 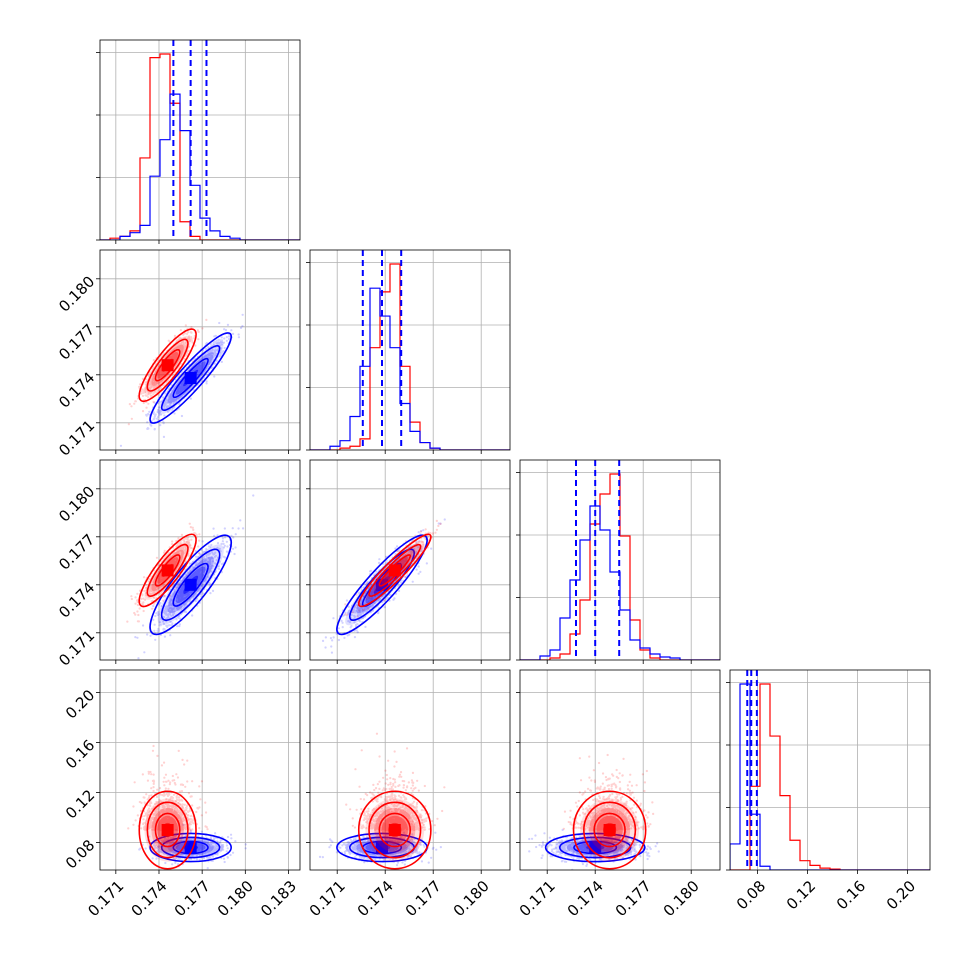 I want to click on y-tick-label-p4-0: 0.08, so click(x=80, y=854).